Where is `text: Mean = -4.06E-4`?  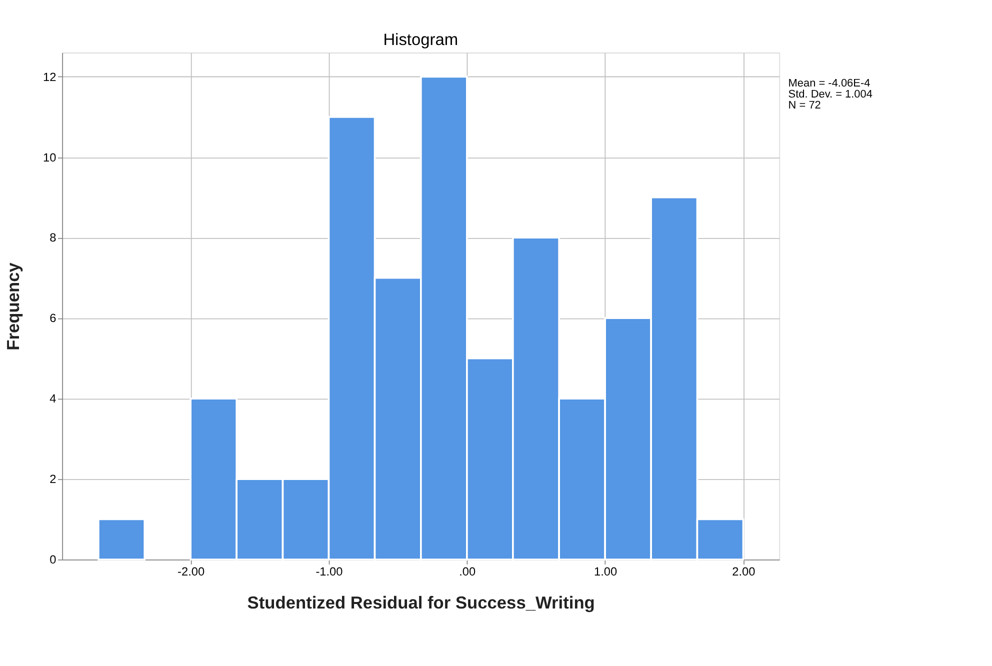 text: Mean = -4.06E-4 is located at coordinates (829, 83).